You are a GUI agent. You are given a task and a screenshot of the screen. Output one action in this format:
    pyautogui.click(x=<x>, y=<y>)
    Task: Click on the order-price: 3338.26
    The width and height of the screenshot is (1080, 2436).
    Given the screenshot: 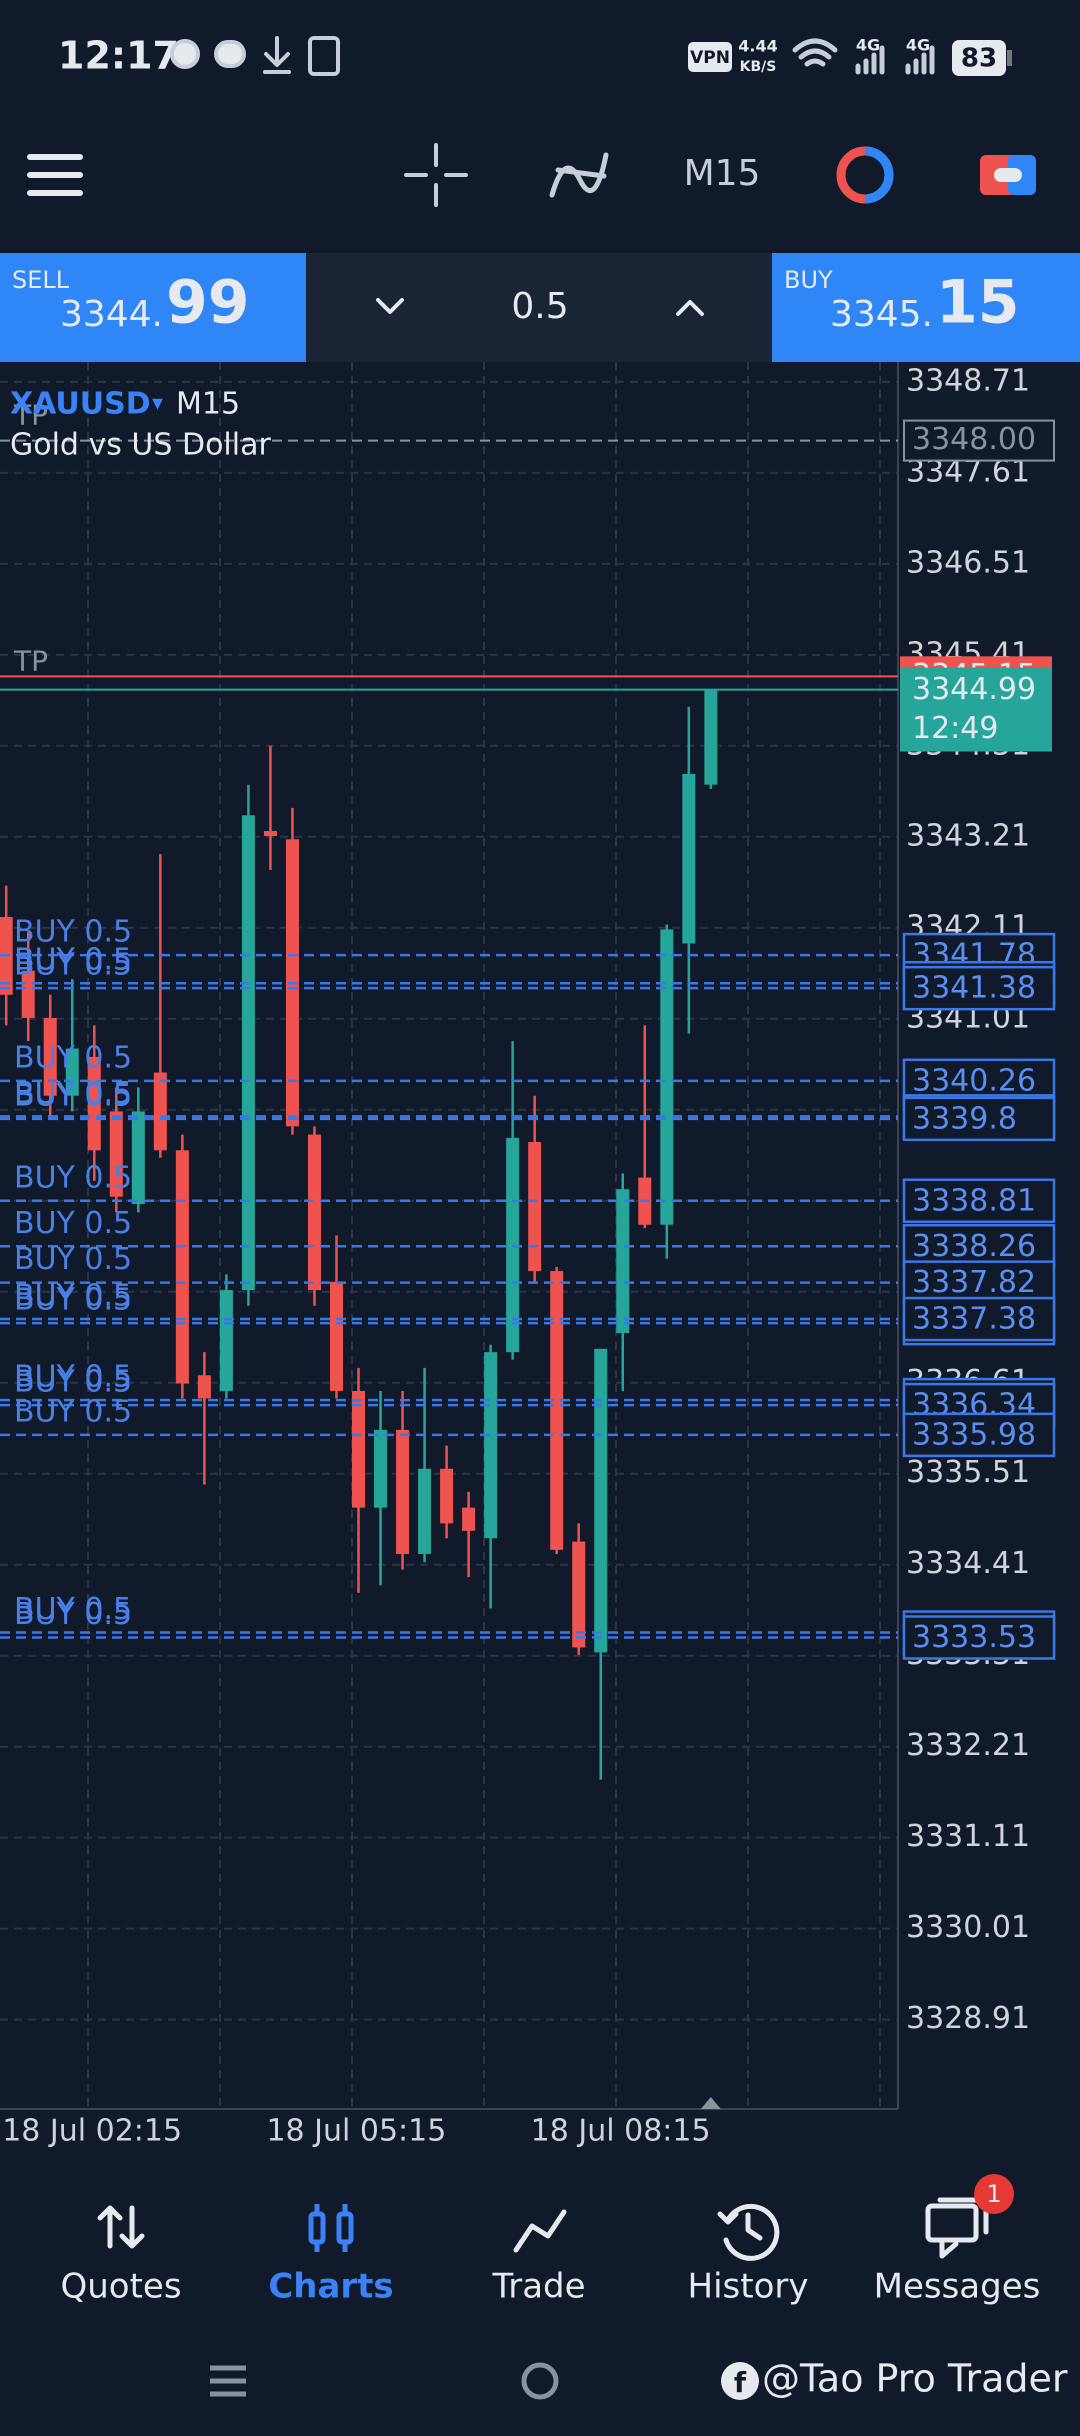 What is the action you would take?
    pyautogui.click(x=974, y=1246)
    